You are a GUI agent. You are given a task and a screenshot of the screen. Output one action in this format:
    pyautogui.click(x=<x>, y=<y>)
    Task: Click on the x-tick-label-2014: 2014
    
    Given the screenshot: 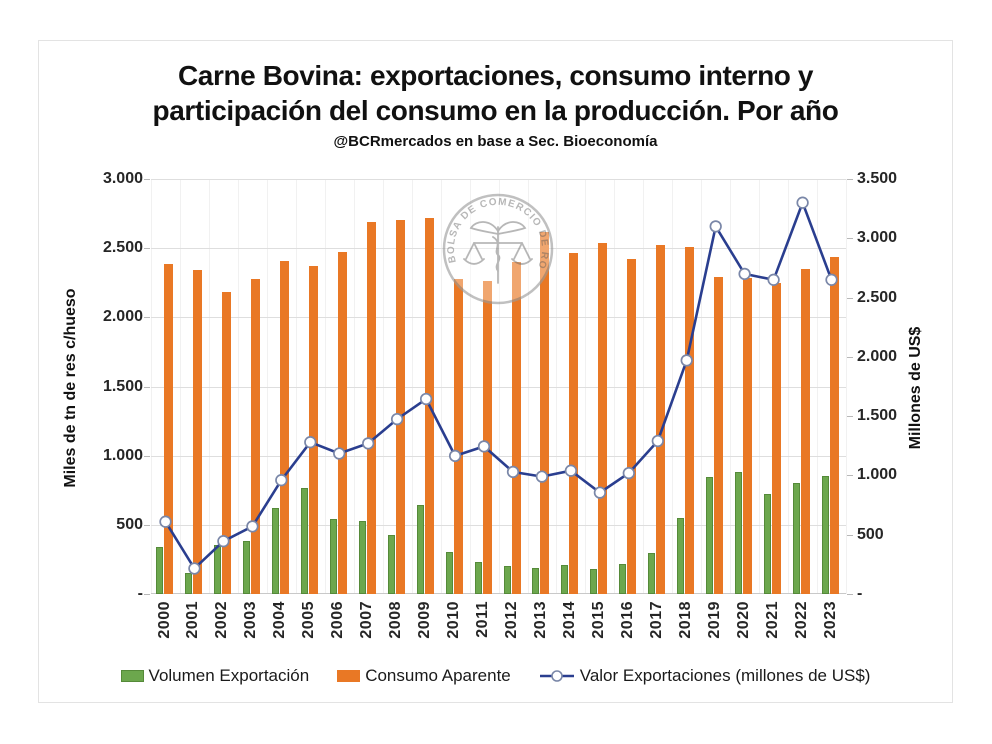 What is the action you would take?
    pyautogui.click(x=569, y=620)
    